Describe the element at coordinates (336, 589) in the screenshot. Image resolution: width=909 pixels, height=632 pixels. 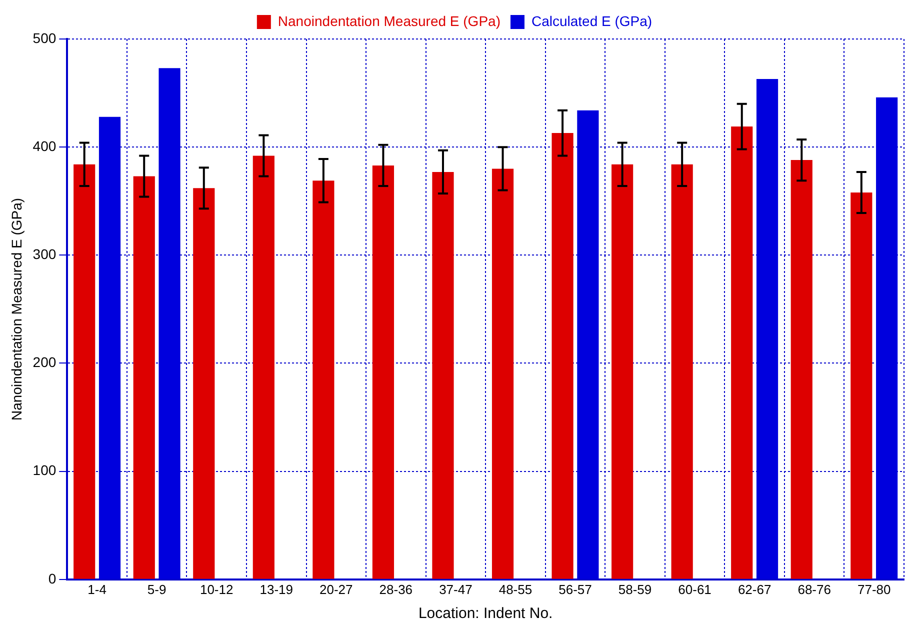
I see `x-tick-label: 20-27` at that location.